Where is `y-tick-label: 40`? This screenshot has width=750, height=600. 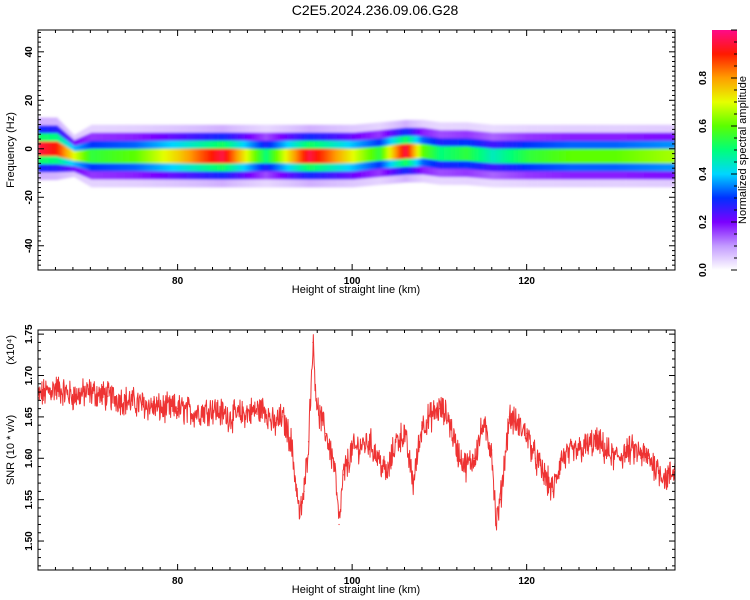 y-tick-label: 40 is located at coordinates (29, 52).